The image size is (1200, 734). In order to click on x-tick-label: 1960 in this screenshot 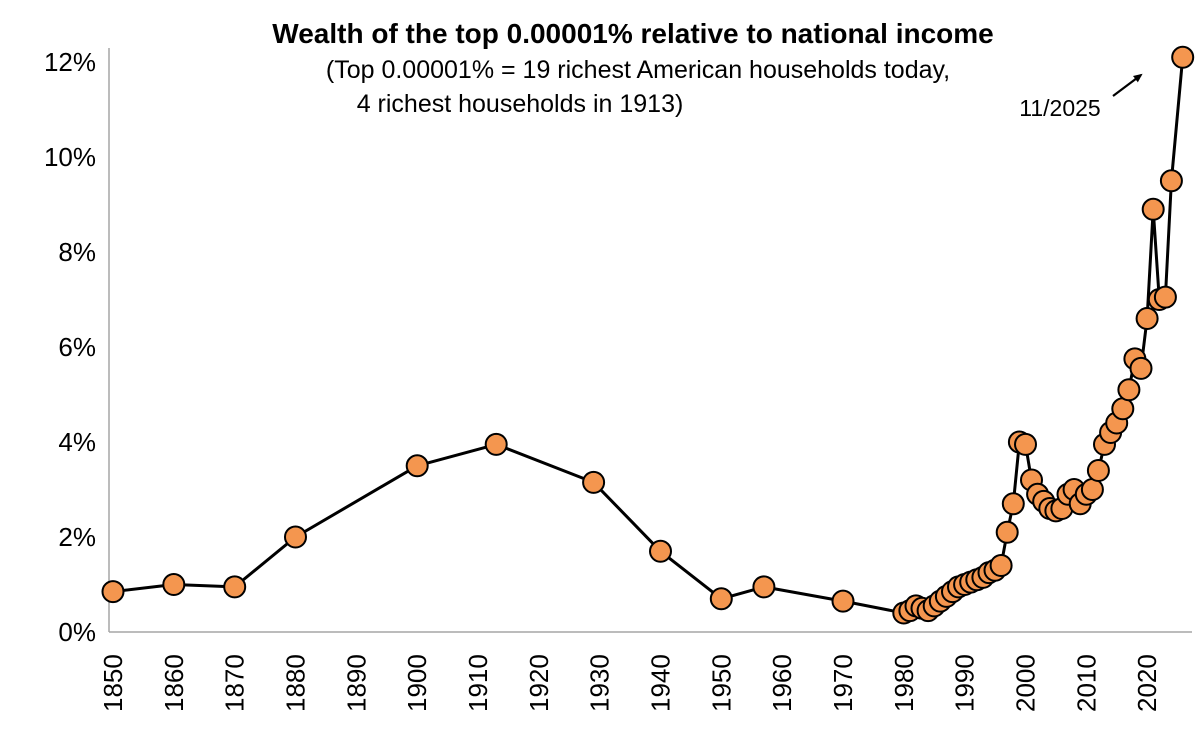, I will do `click(782, 683)`.